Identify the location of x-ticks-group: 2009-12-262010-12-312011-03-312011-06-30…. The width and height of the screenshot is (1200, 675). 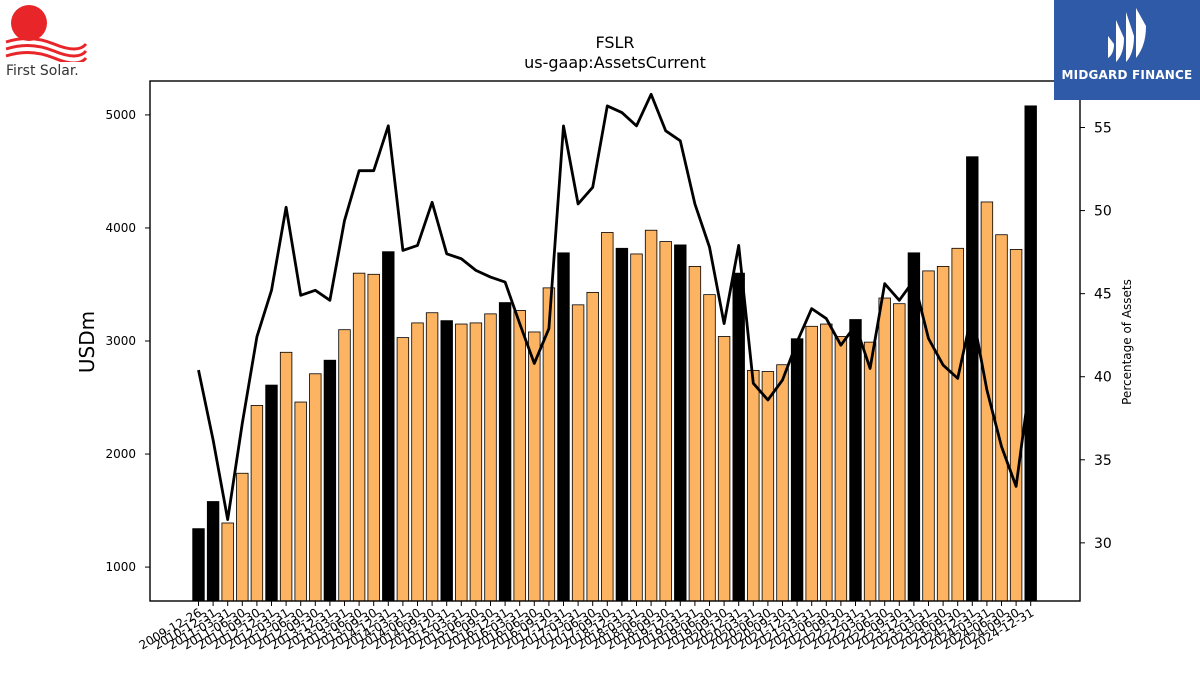
(586, 626).